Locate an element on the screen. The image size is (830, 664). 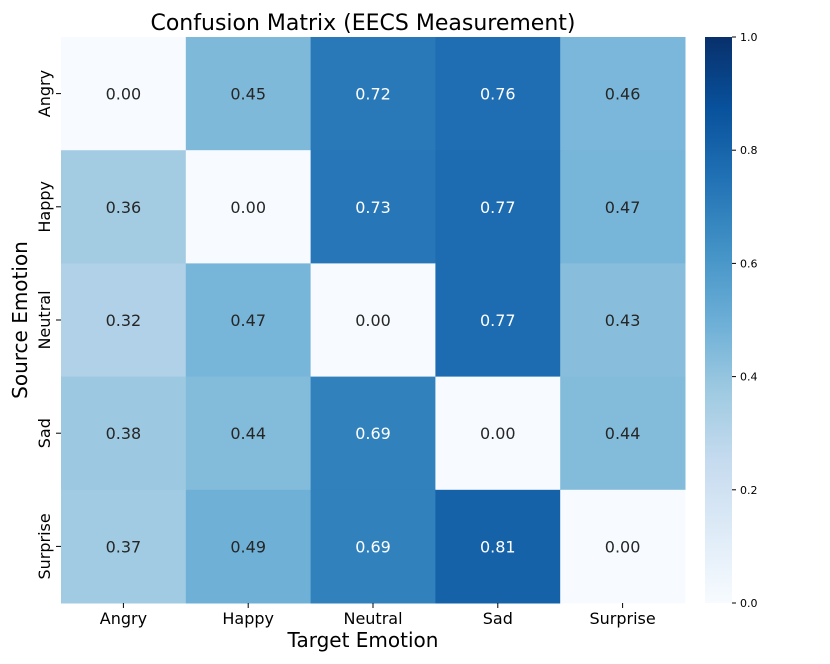
cell-value-label: 0.72 is located at coordinates (373, 94).